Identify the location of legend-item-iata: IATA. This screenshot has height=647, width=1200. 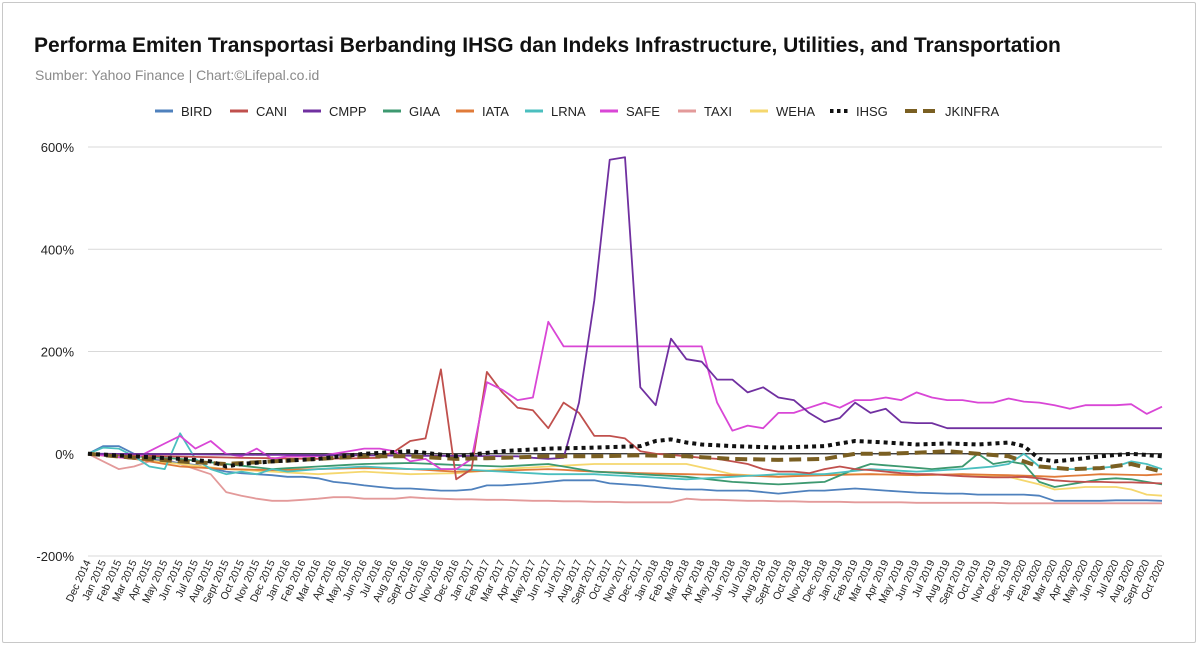
(482, 111).